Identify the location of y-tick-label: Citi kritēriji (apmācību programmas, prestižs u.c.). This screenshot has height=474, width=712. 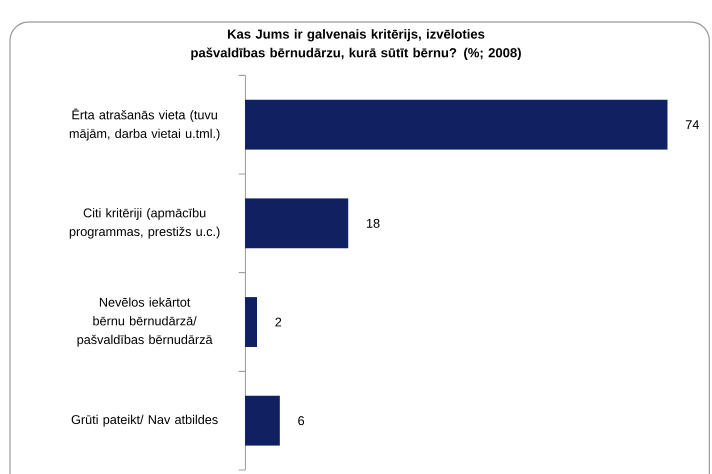
(145, 223).